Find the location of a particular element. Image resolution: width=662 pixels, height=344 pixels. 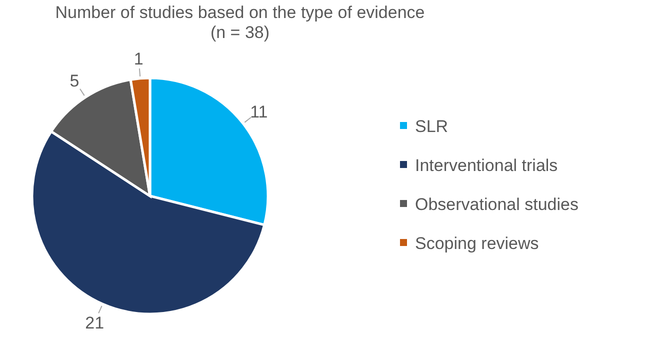

legend-label: Interventional trials is located at coordinates (486, 165).